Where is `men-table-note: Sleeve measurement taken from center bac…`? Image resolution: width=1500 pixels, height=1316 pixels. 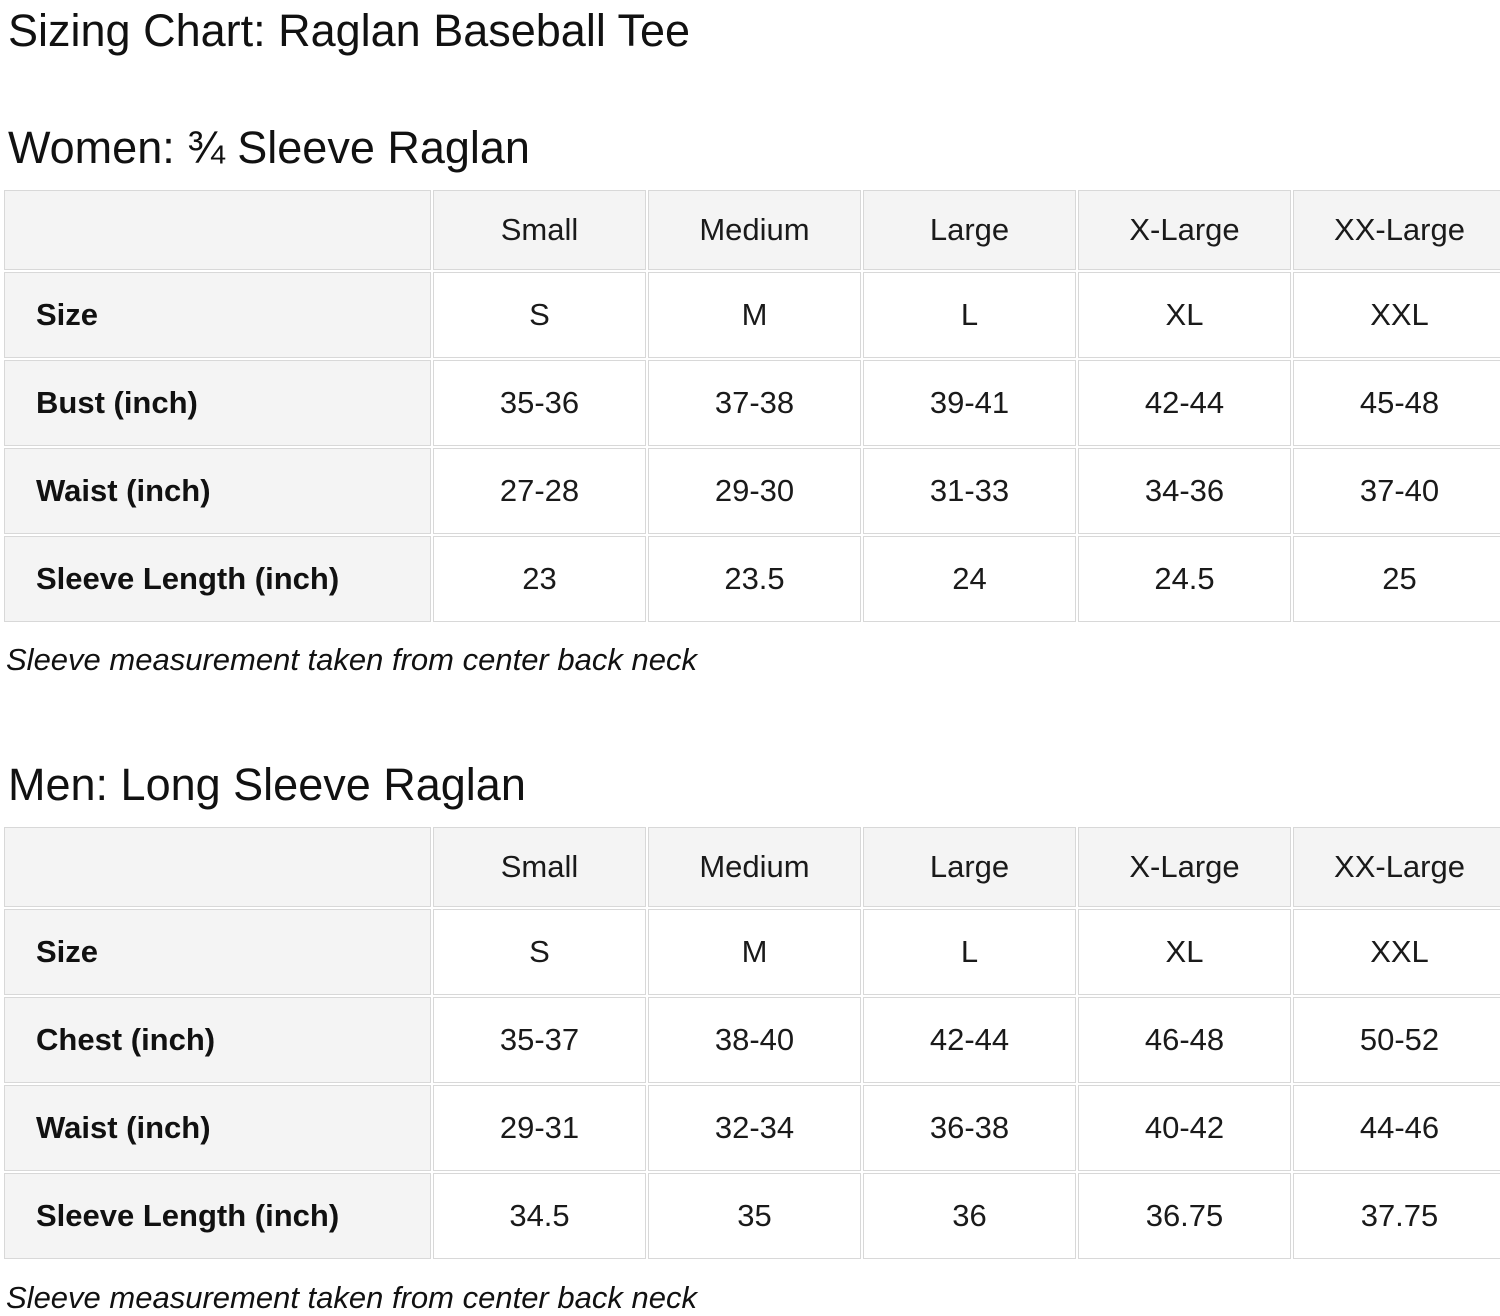 men-table-note: Sleeve measurement taken from center bac… is located at coordinates (351, 1298).